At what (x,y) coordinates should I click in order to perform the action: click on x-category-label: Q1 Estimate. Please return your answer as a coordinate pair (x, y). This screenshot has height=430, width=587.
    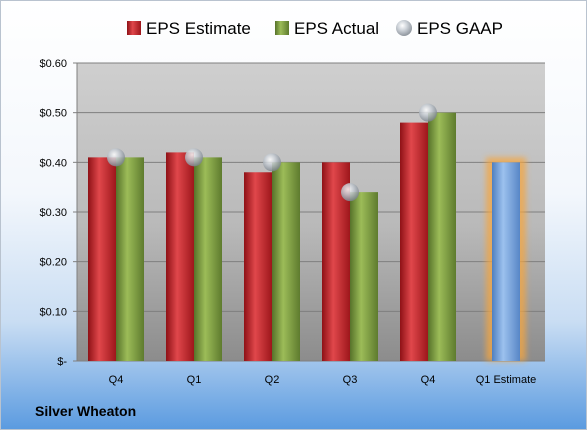
    Looking at the image, I should click on (506, 380).